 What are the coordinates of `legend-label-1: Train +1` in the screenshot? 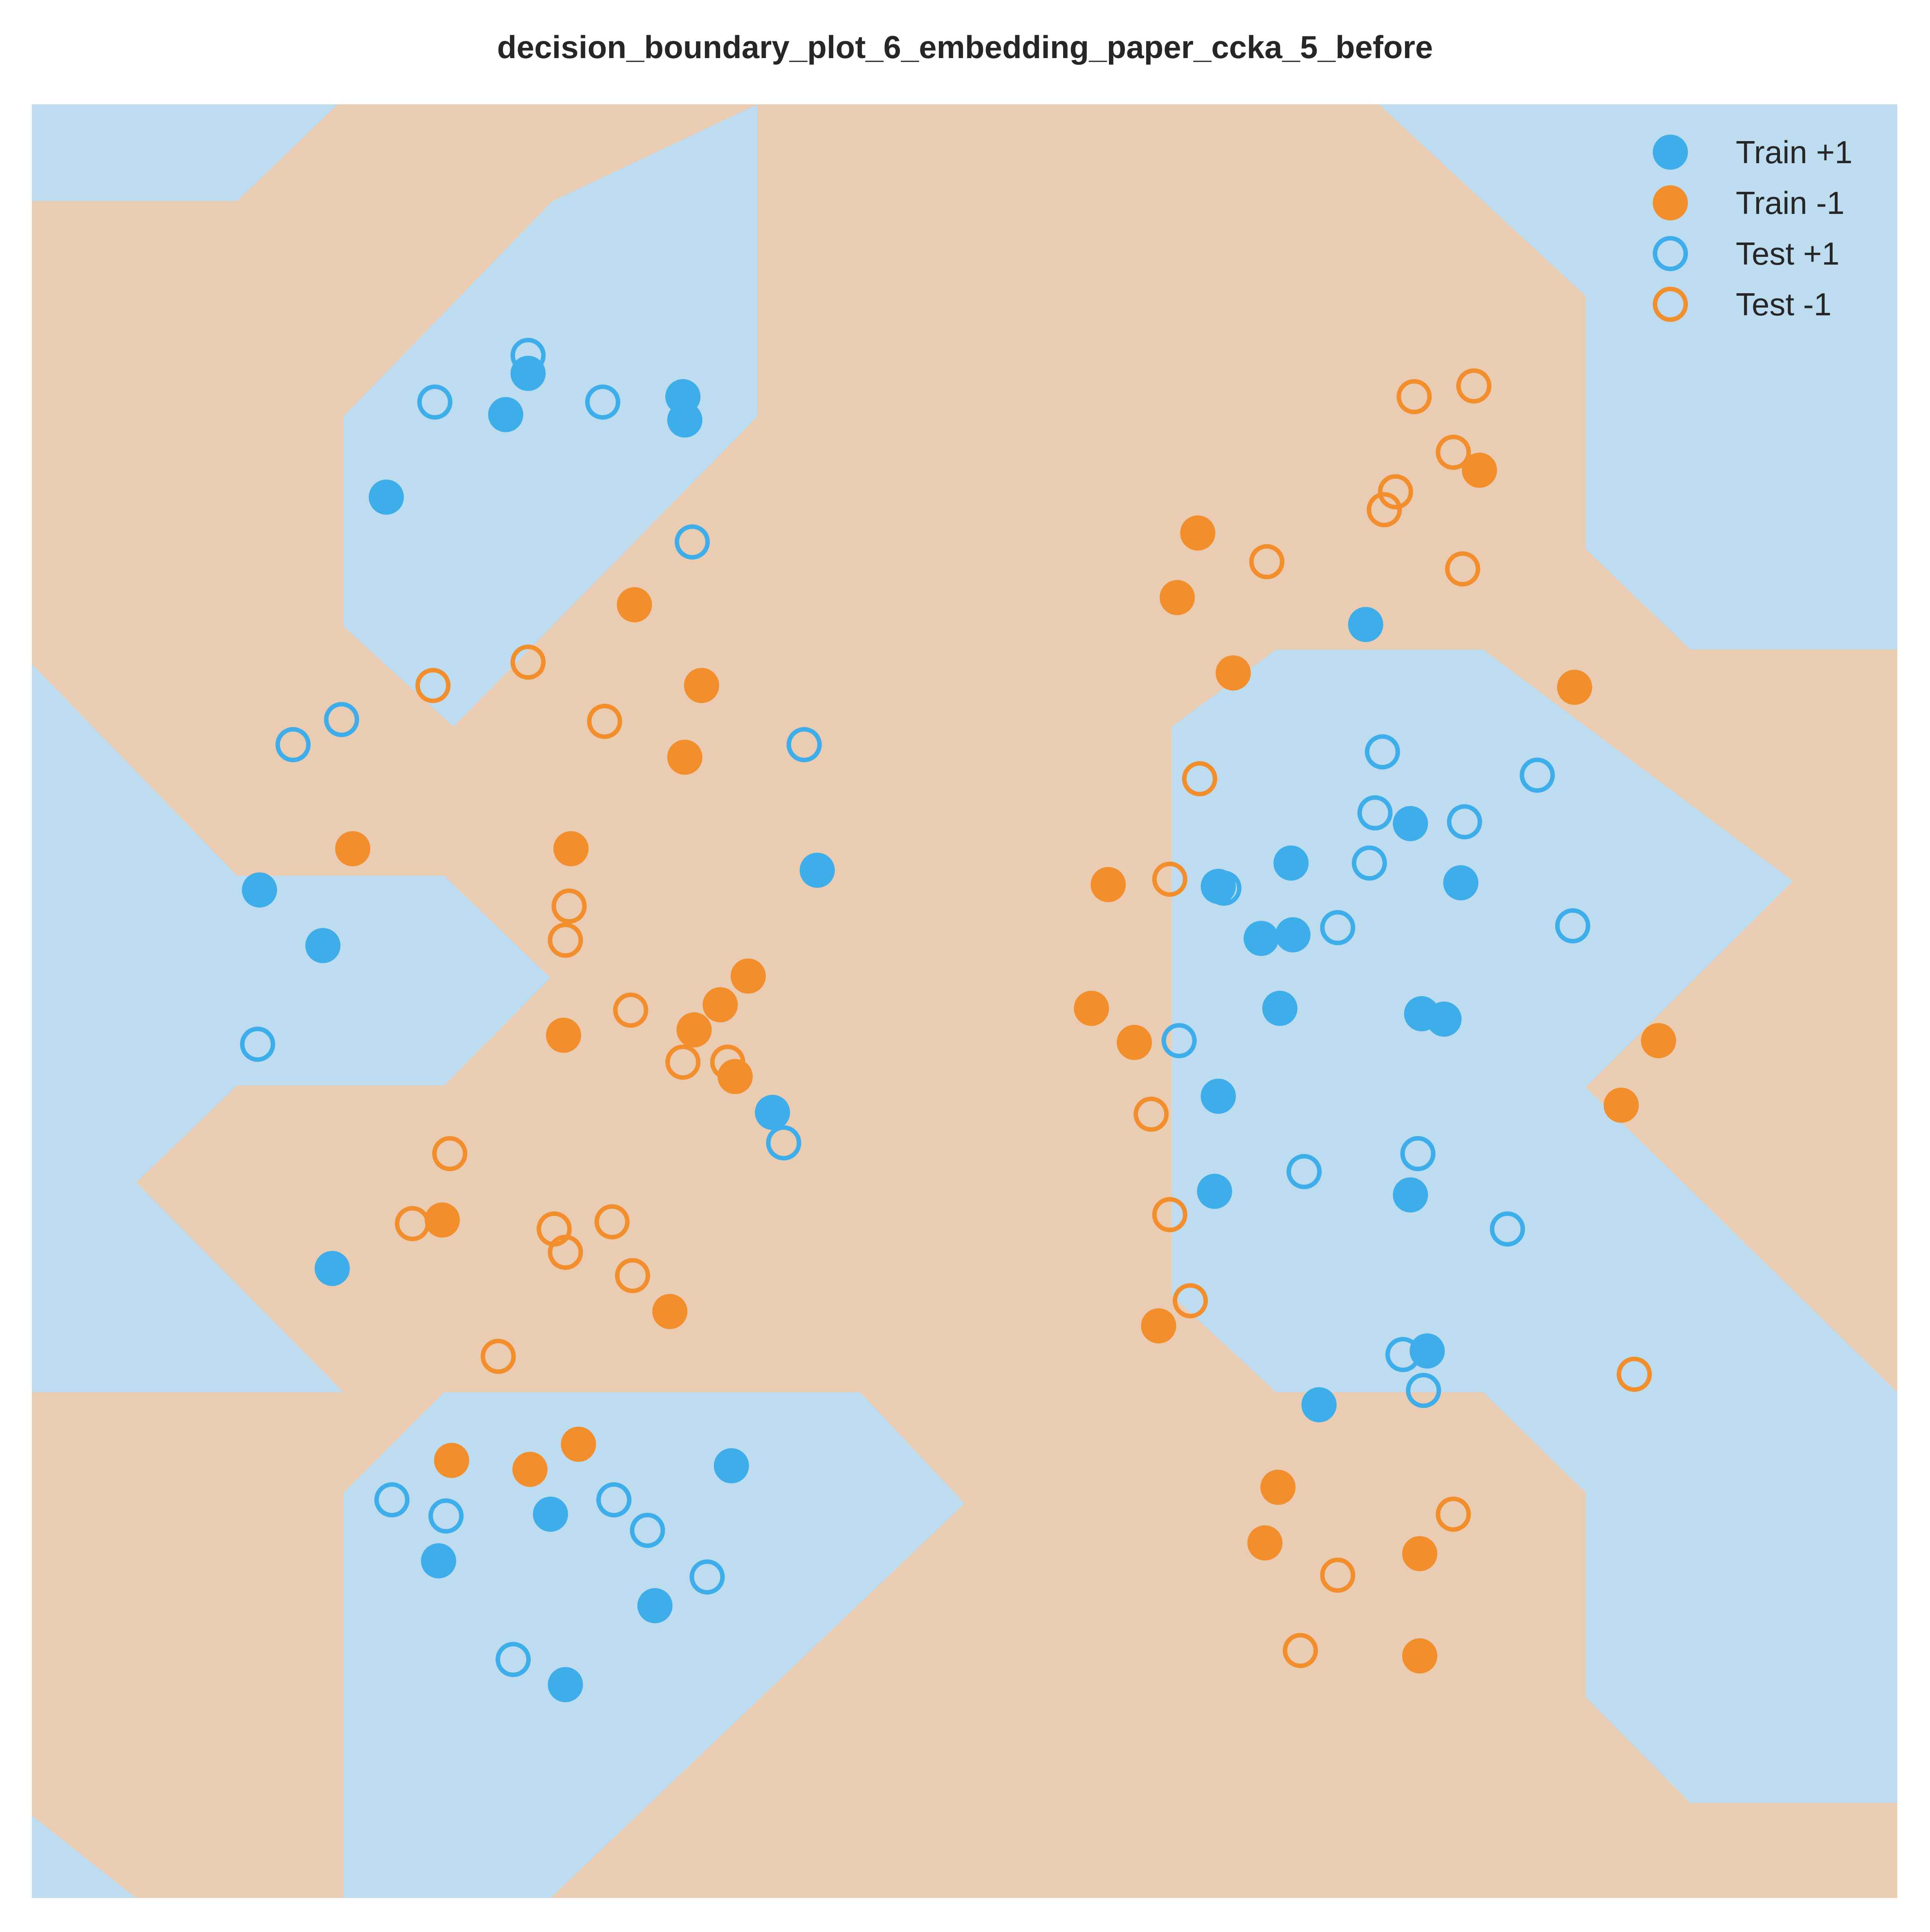 It's located at (1794, 152).